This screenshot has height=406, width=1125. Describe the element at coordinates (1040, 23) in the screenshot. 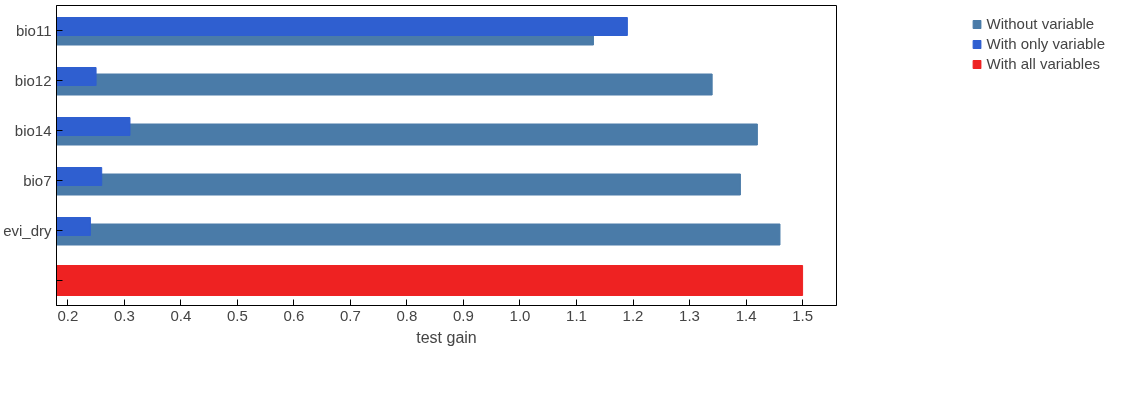

I see `legend-label: Without variable` at that location.